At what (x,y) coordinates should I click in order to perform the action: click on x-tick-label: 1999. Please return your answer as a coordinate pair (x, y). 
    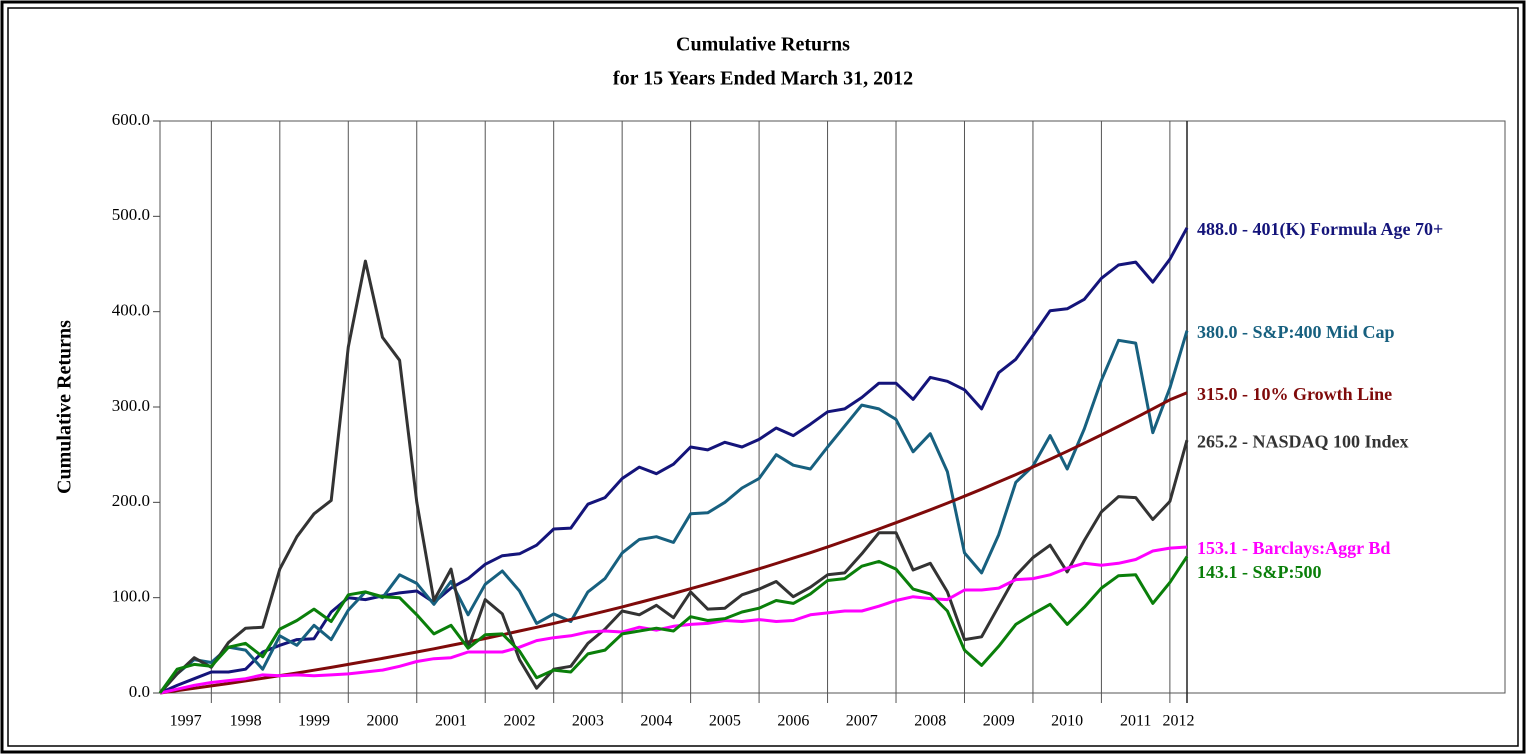
    Looking at the image, I should click on (314, 721).